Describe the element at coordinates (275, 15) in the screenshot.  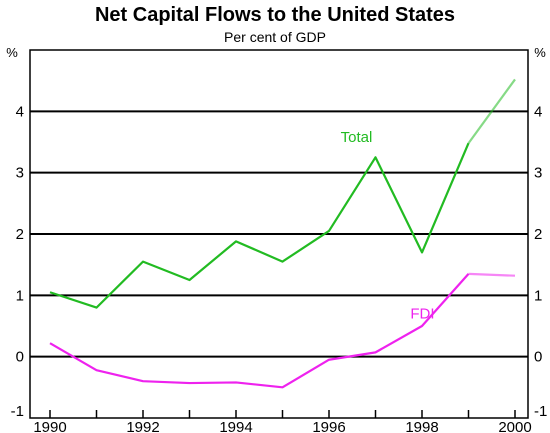
I see `chart-title: Net Capital Flows to the United States` at that location.